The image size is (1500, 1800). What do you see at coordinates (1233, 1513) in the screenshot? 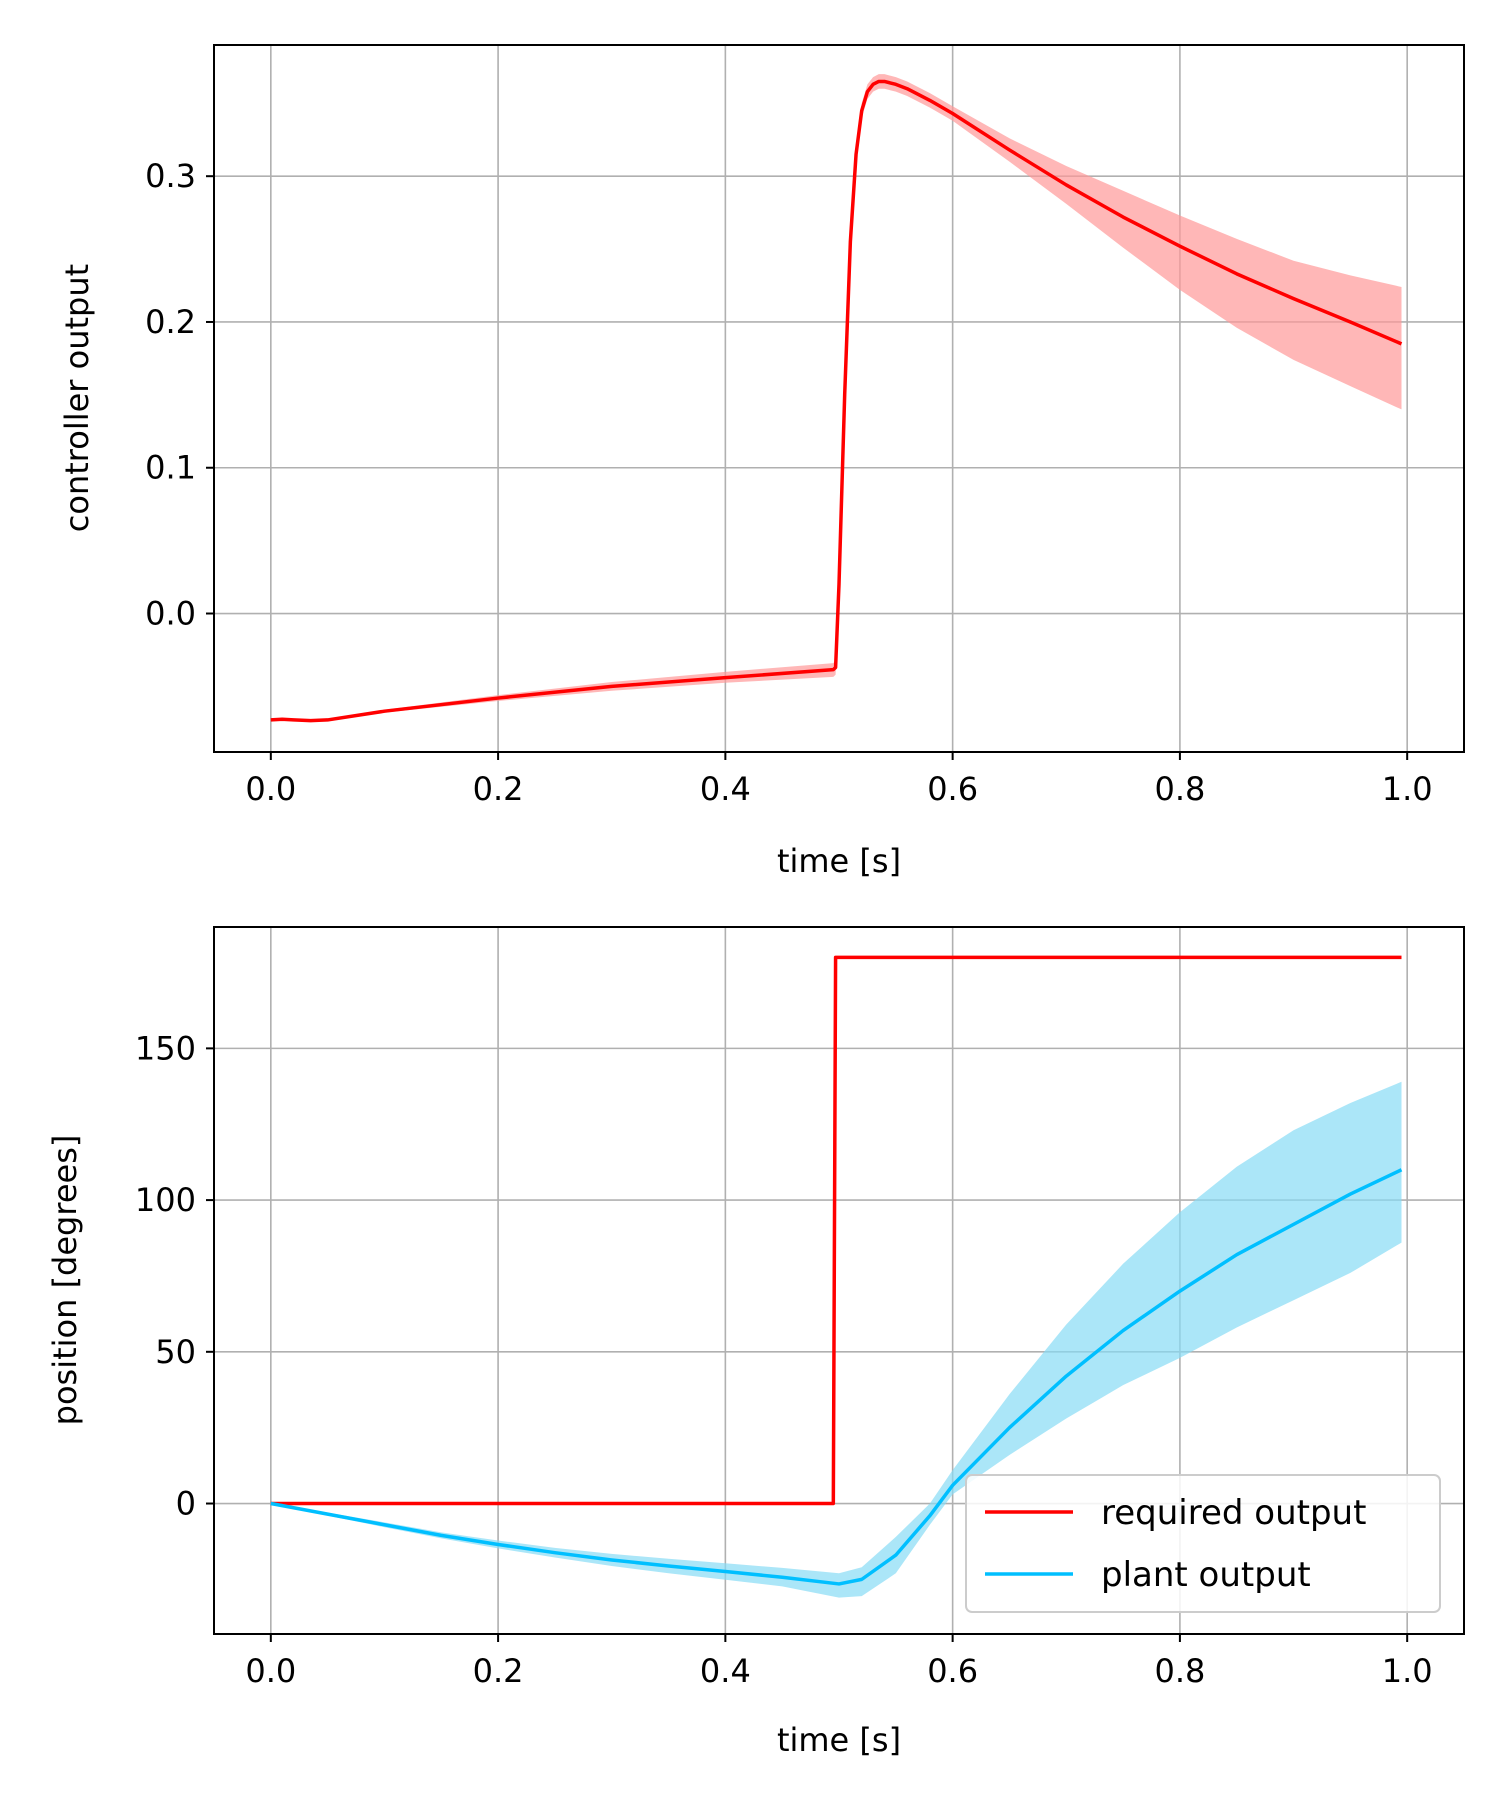
I see `legend-label-required-output: required output` at bounding box center [1233, 1513].